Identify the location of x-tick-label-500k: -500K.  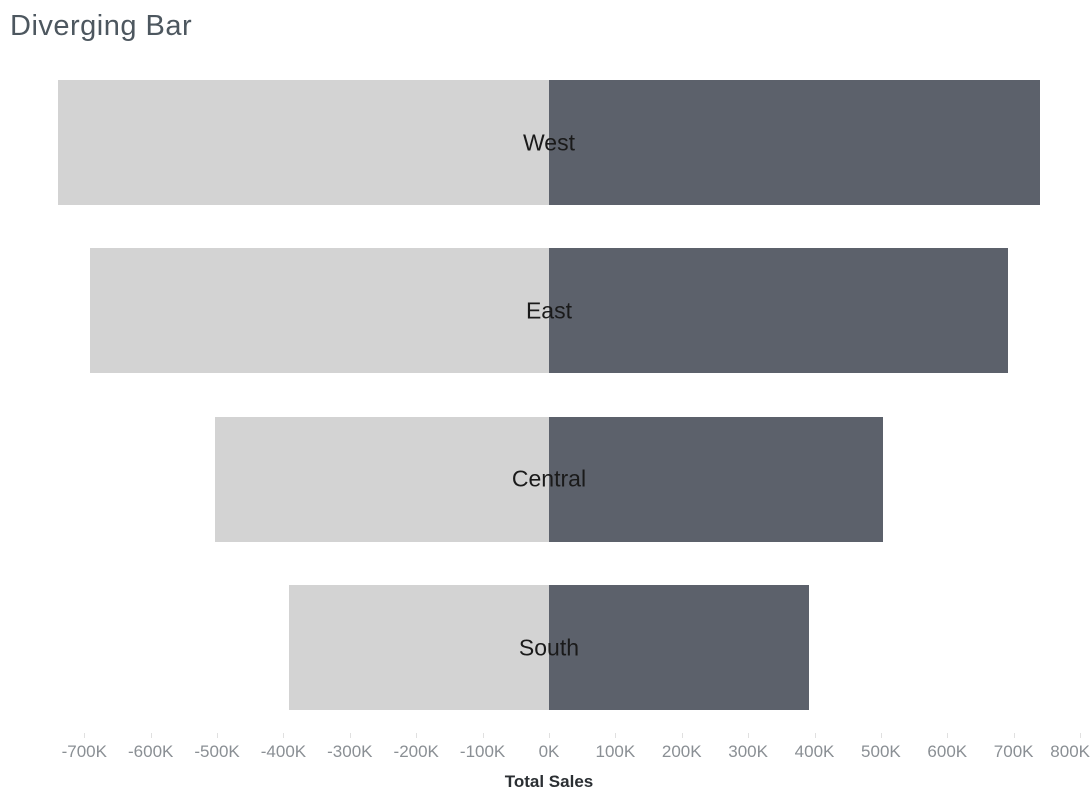
(217, 751).